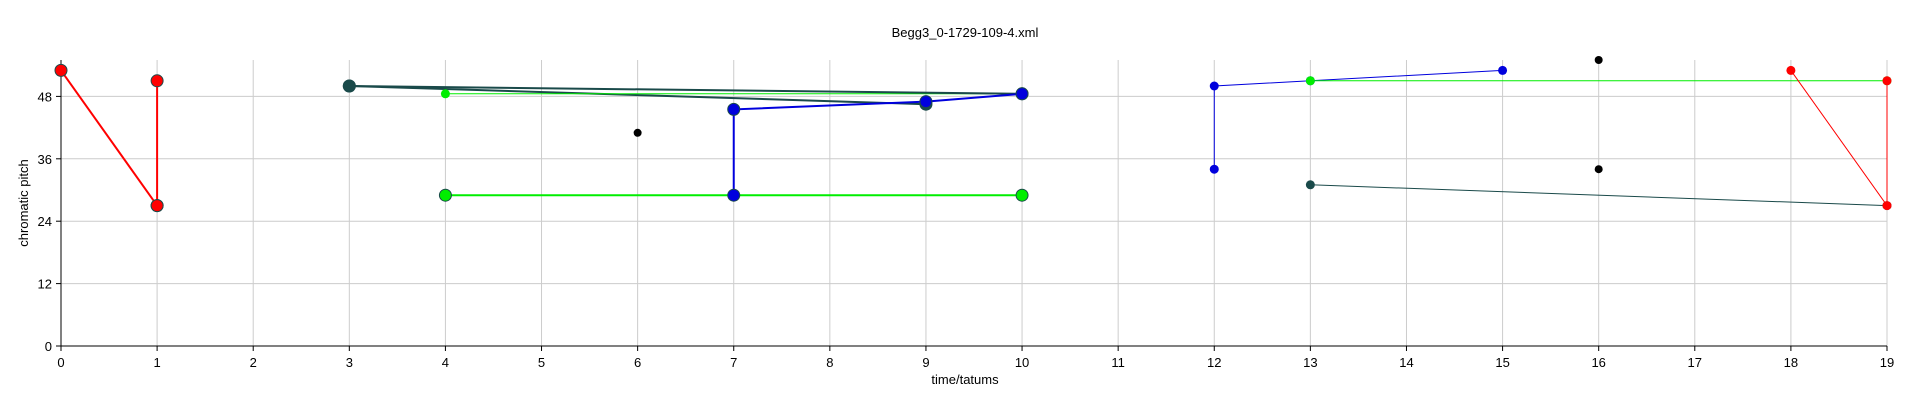  Describe the element at coordinates (48, 346) in the screenshot. I see `y-tick-label: 0` at that location.